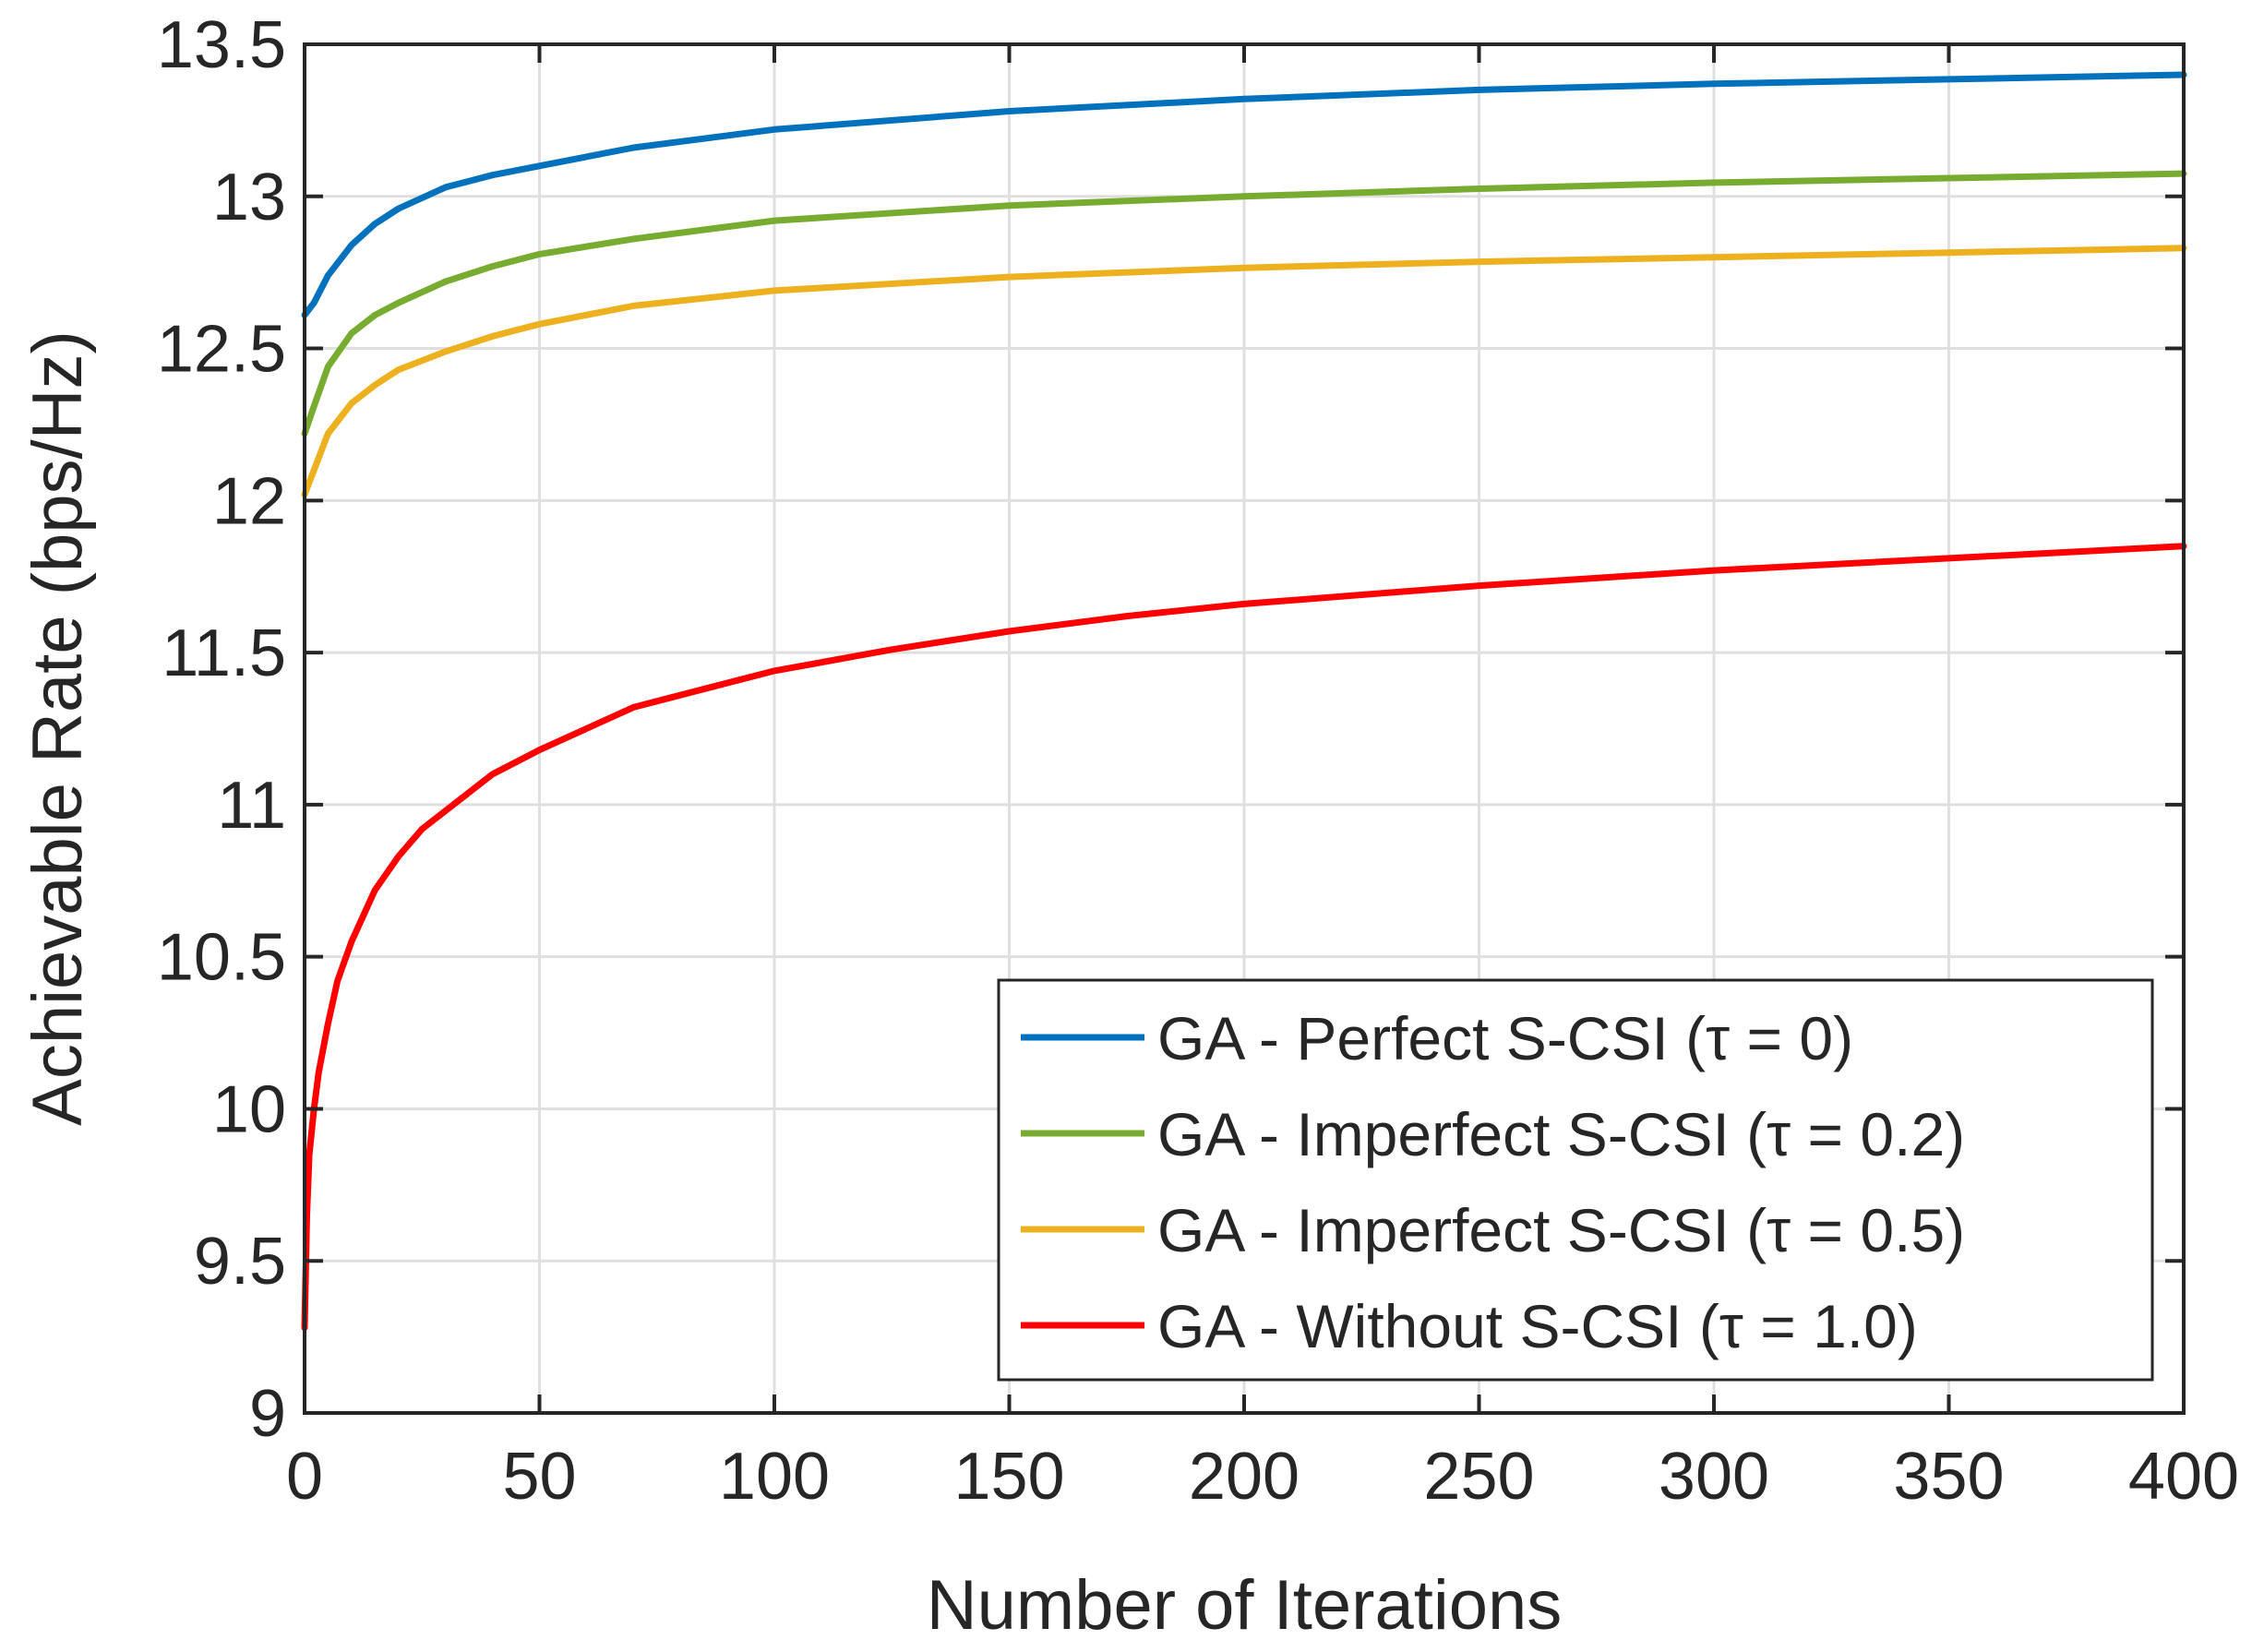 This screenshot has width=2252, height=1652. What do you see at coordinates (2183, 1477) in the screenshot?
I see `x-tick-label: 400` at bounding box center [2183, 1477].